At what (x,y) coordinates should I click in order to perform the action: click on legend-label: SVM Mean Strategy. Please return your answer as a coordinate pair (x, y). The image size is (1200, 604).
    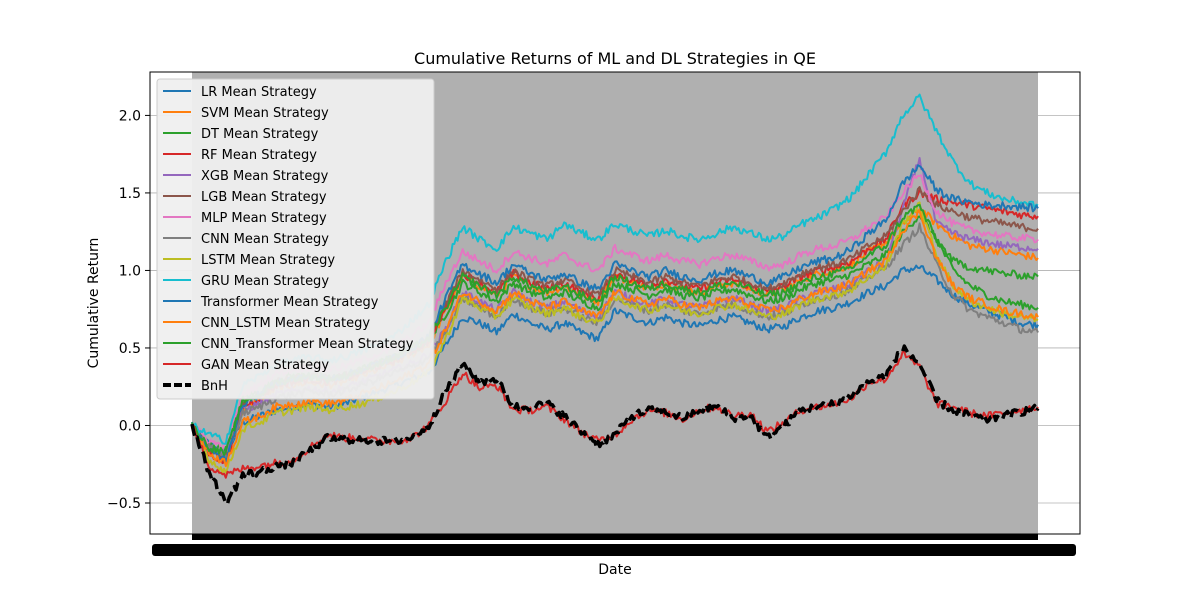
    Looking at the image, I should click on (265, 113).